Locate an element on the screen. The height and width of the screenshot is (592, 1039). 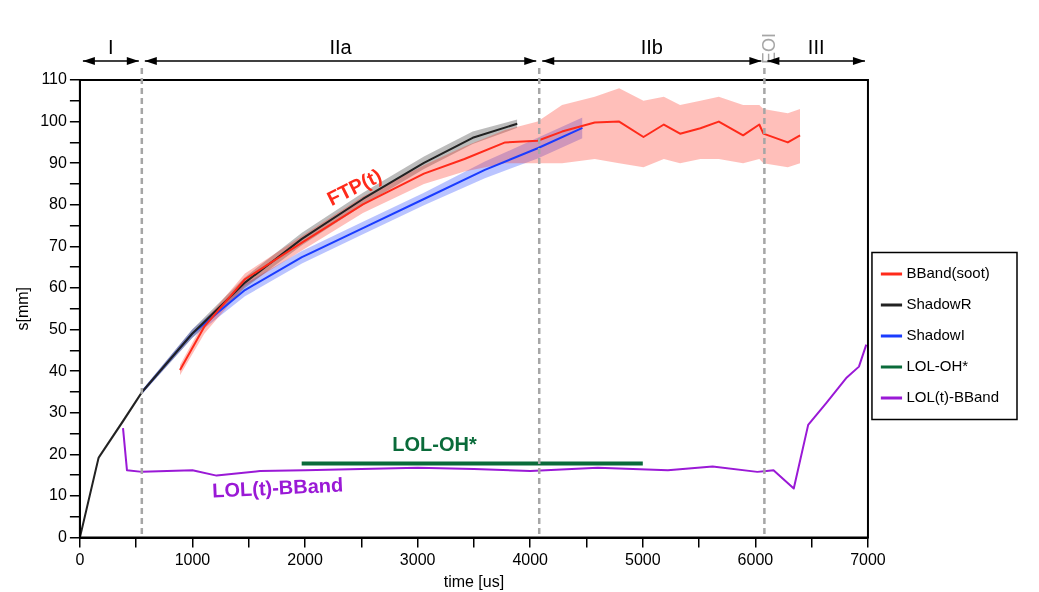
text: I is located at coordinates (111, 46).